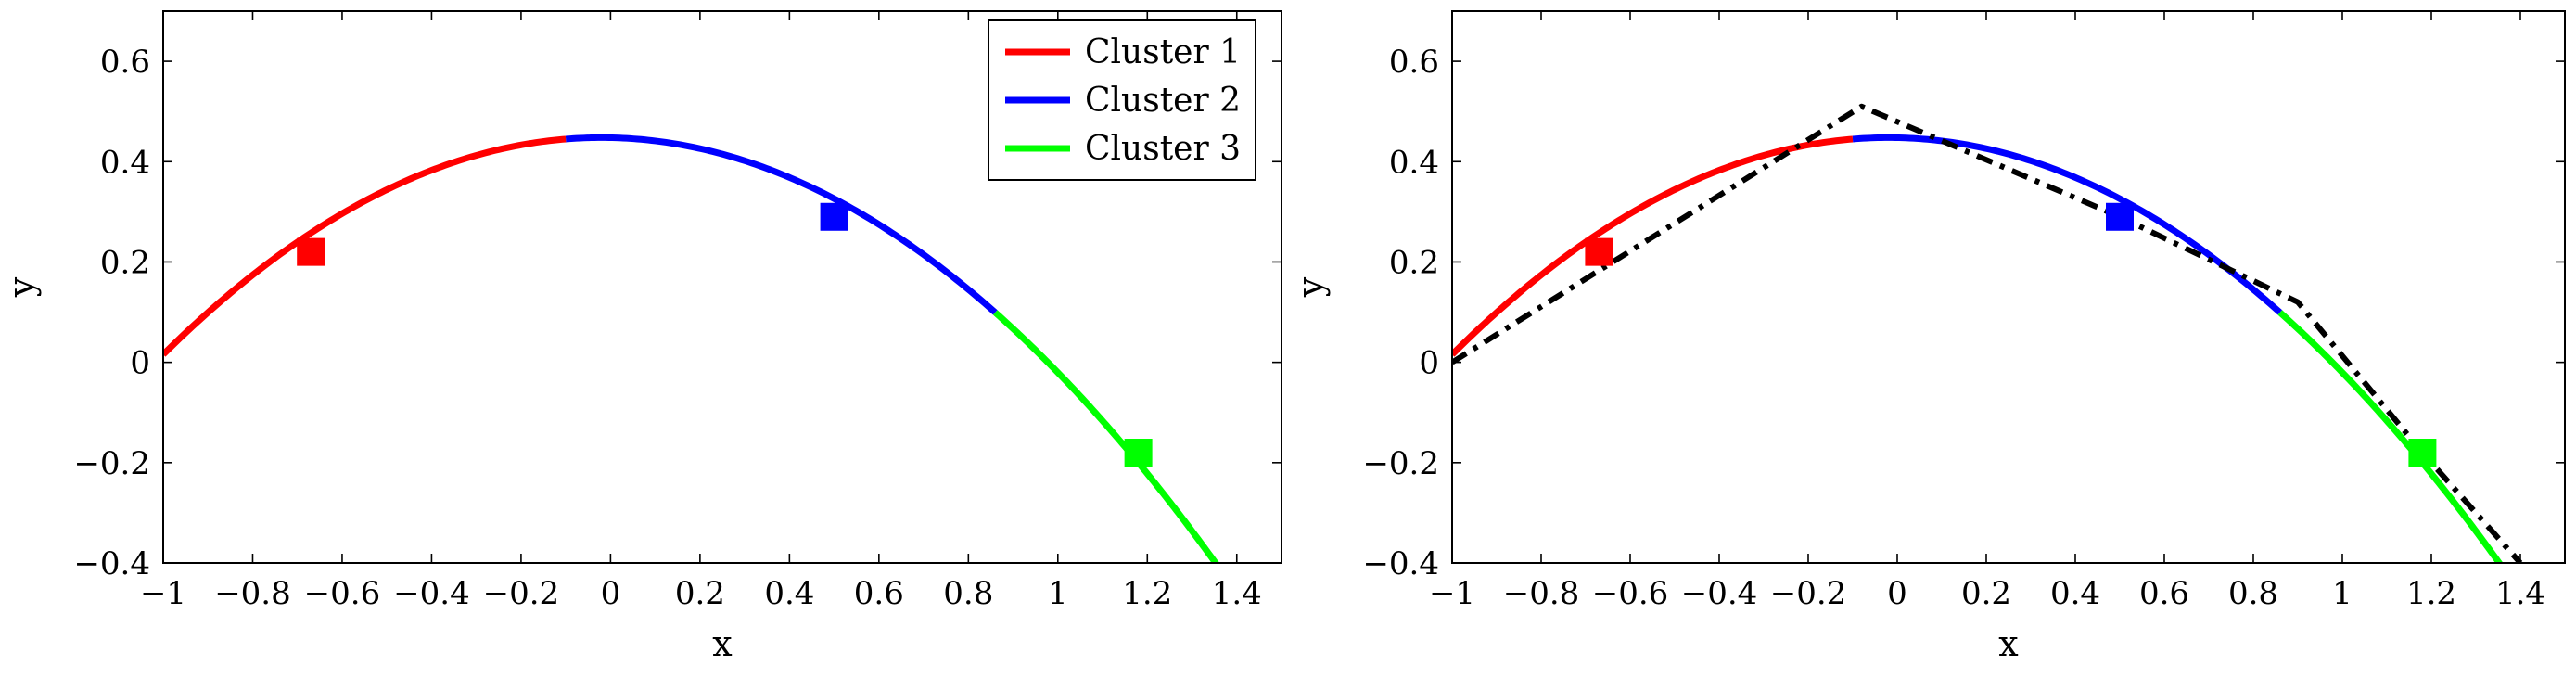 This screenshot has width=2576, height=678. I want to click on legend-label: Cluster 1, so click(1163, 52).